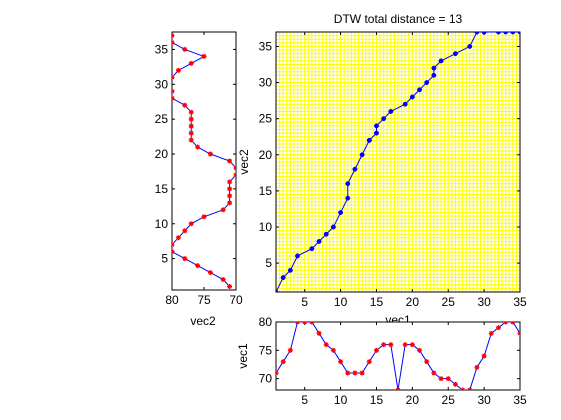 This screenshot has height=420, width=561. What do you see at coordinates (413, 302) in the screenshot?
I see `main-x-tick-label: 20` at bounding box center [413, 302].